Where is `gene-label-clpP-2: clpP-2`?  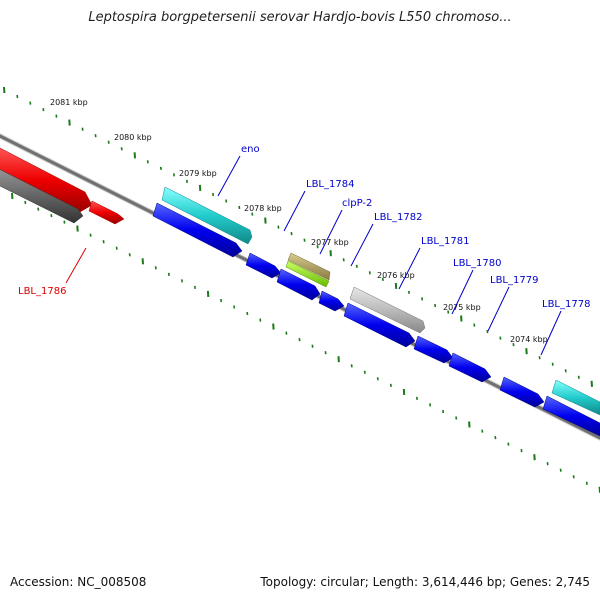 gene-label-clpP-2: clpP-2 is located at coordinates (357, 203).